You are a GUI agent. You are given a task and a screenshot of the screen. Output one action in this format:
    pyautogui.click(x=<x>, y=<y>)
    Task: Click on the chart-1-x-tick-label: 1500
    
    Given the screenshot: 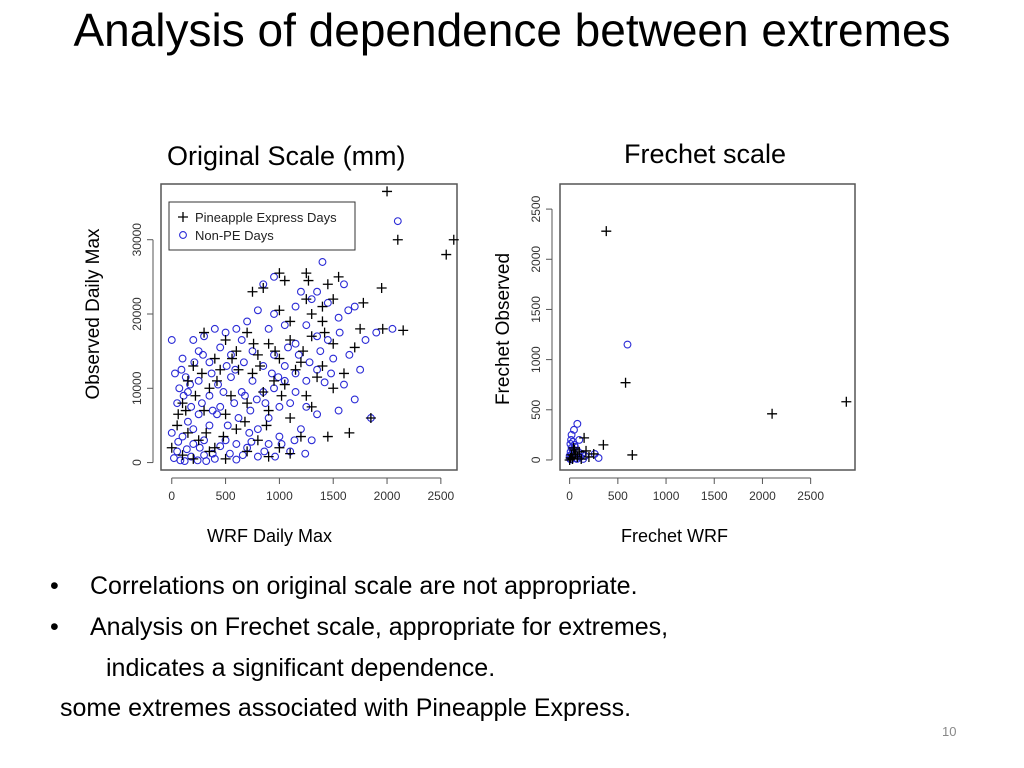 What is the action you would take?
    pyautogui.click(x=333, y=496)
    